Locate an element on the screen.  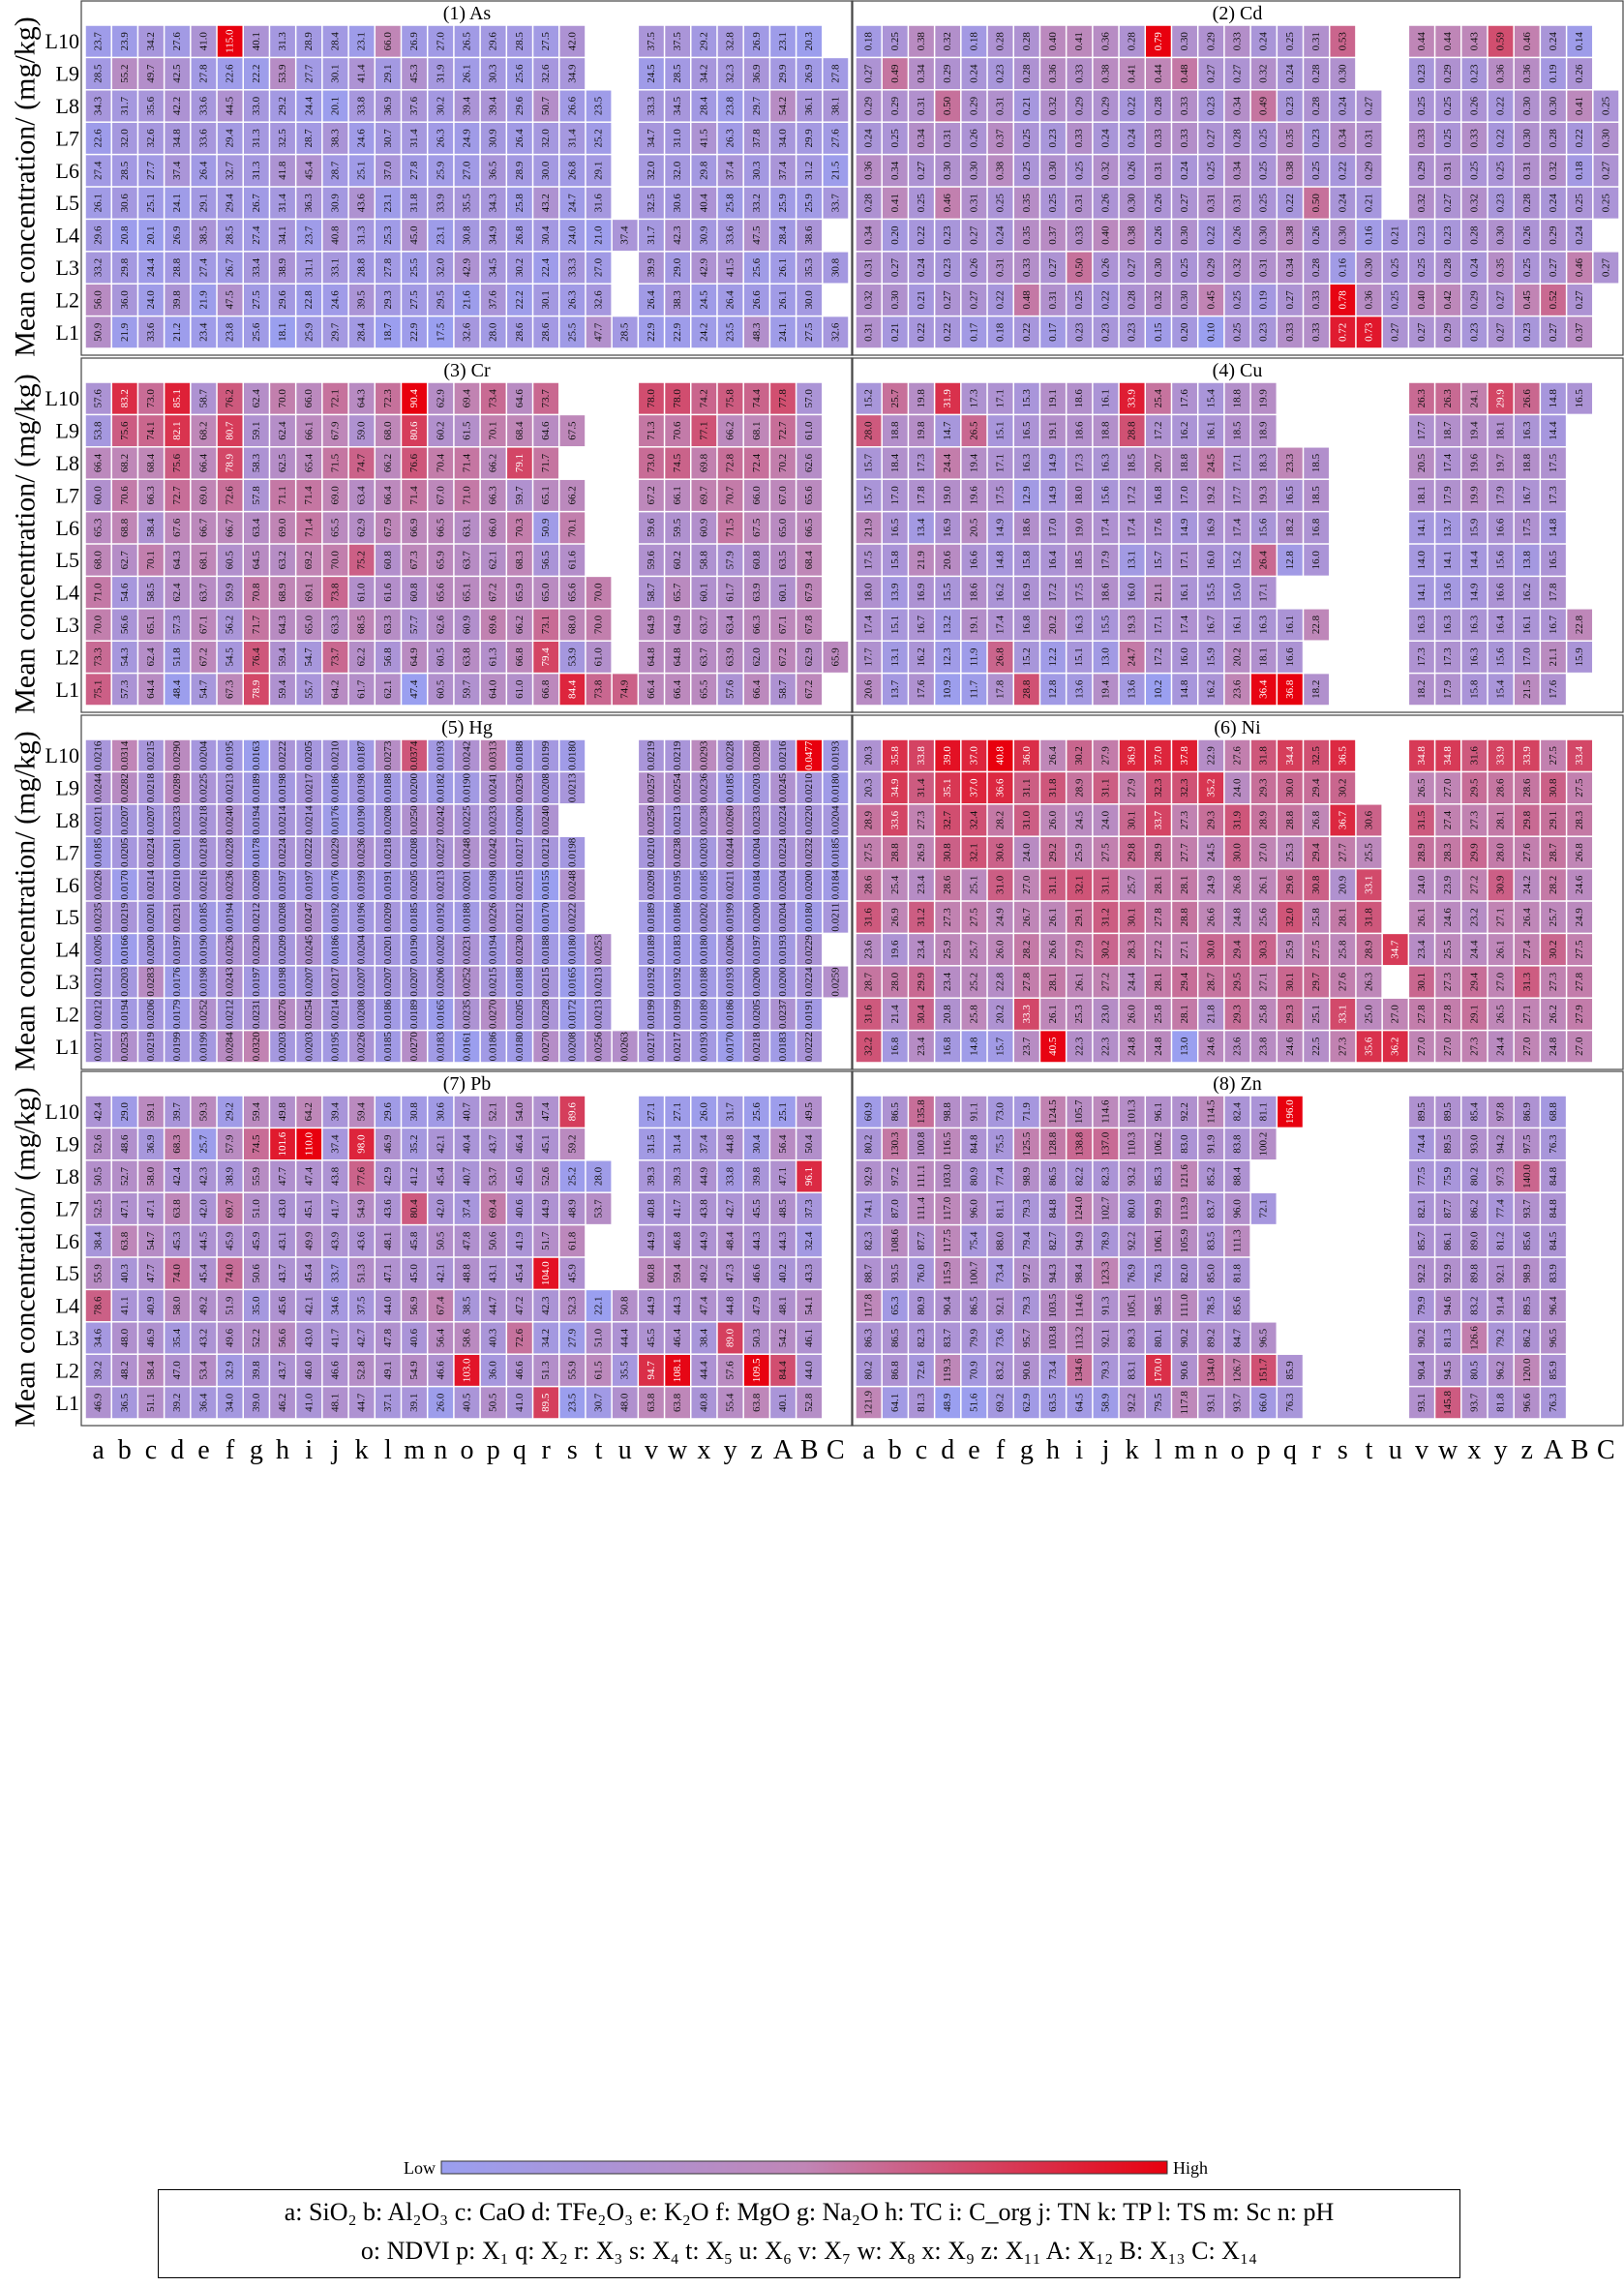
cell-value-label: 28.1 is located at coordinates (1342, 917).